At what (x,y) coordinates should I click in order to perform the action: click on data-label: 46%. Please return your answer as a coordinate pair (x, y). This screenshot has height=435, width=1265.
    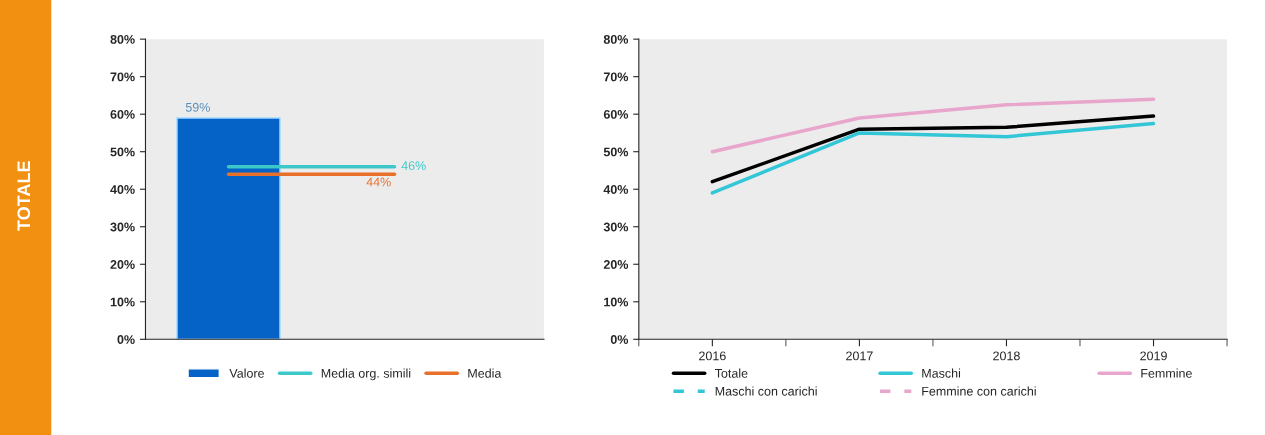
    Looking at the image, I should click on (413, 166).